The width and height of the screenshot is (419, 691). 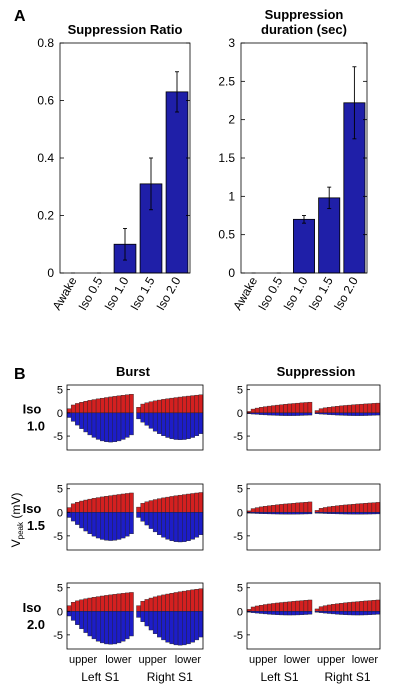 What do you see at coordinates (36, 525) in the screenshot?
I see `row-label: 1.5` at bounding box center [36, 525].